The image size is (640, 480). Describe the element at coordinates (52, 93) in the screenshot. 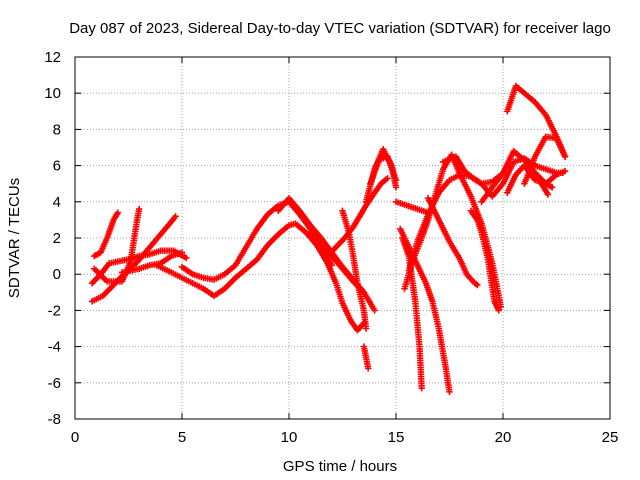

I see `y-tick-label: 10` at that location.